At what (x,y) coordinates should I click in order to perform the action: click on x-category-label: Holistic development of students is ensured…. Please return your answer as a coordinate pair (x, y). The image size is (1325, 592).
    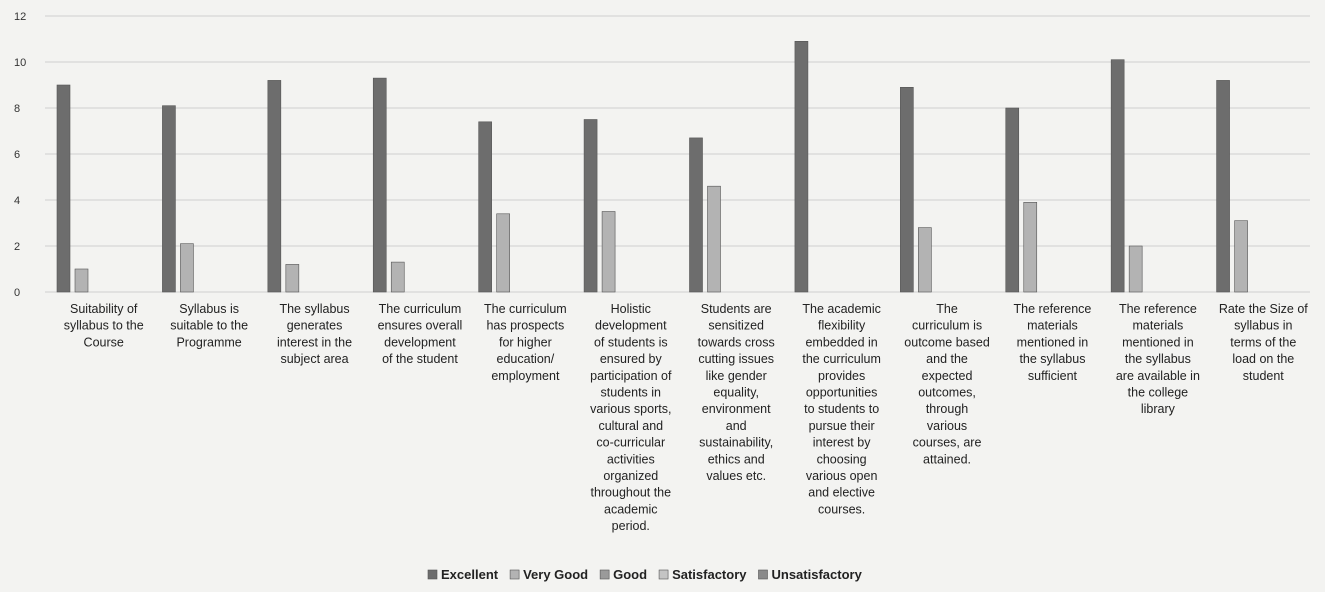
    Looking at the image, I should click on (631, 417).